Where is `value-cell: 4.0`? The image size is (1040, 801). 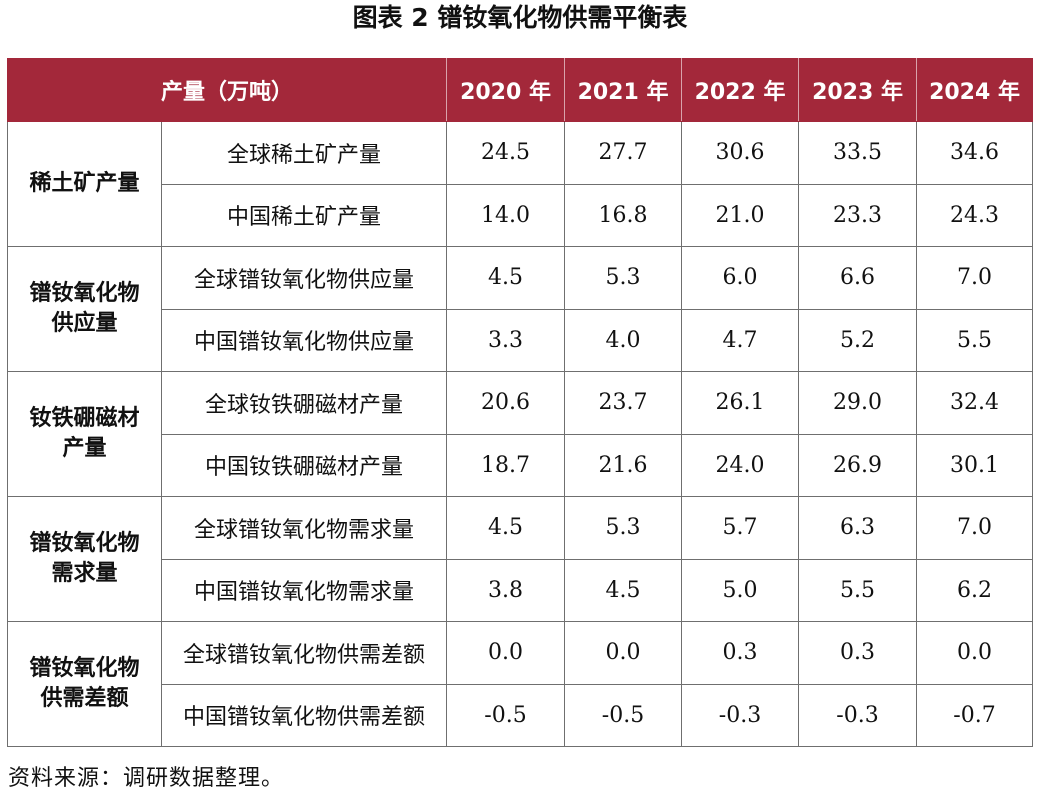 value-cell: 4.0 is located at coordinates (623, 340).